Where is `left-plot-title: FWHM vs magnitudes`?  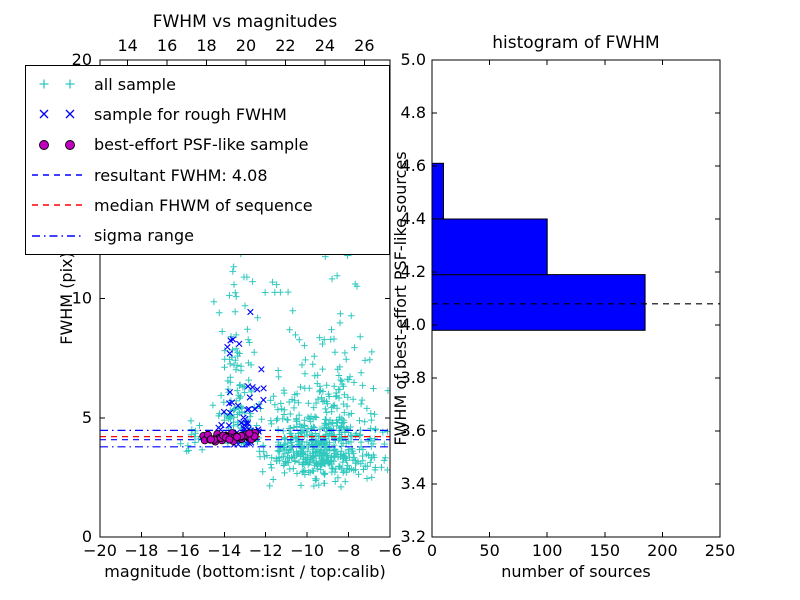 left-plot-title: FWHM vs magnitudes is located at coordinates (245, 22).